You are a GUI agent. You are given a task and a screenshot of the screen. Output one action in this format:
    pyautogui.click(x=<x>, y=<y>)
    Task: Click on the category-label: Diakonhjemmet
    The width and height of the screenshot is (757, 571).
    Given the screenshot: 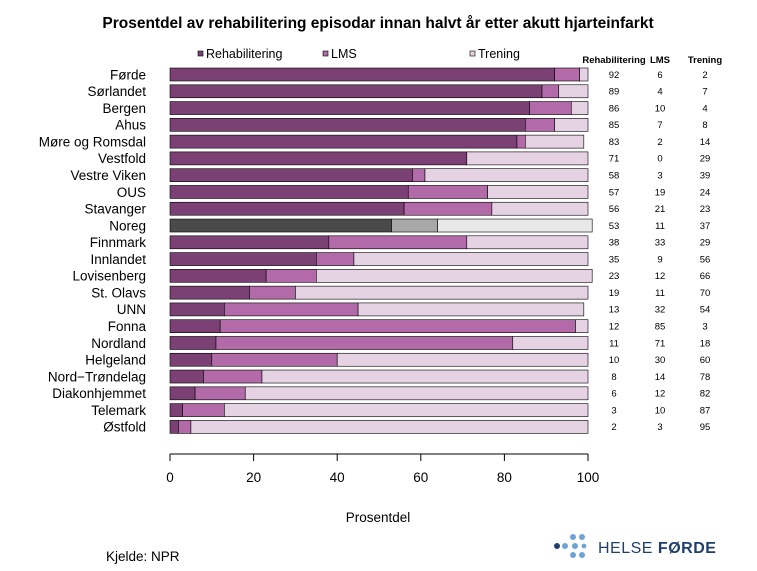 What is the action you would take?
    pyautogui.click(x=99, y=393)
    